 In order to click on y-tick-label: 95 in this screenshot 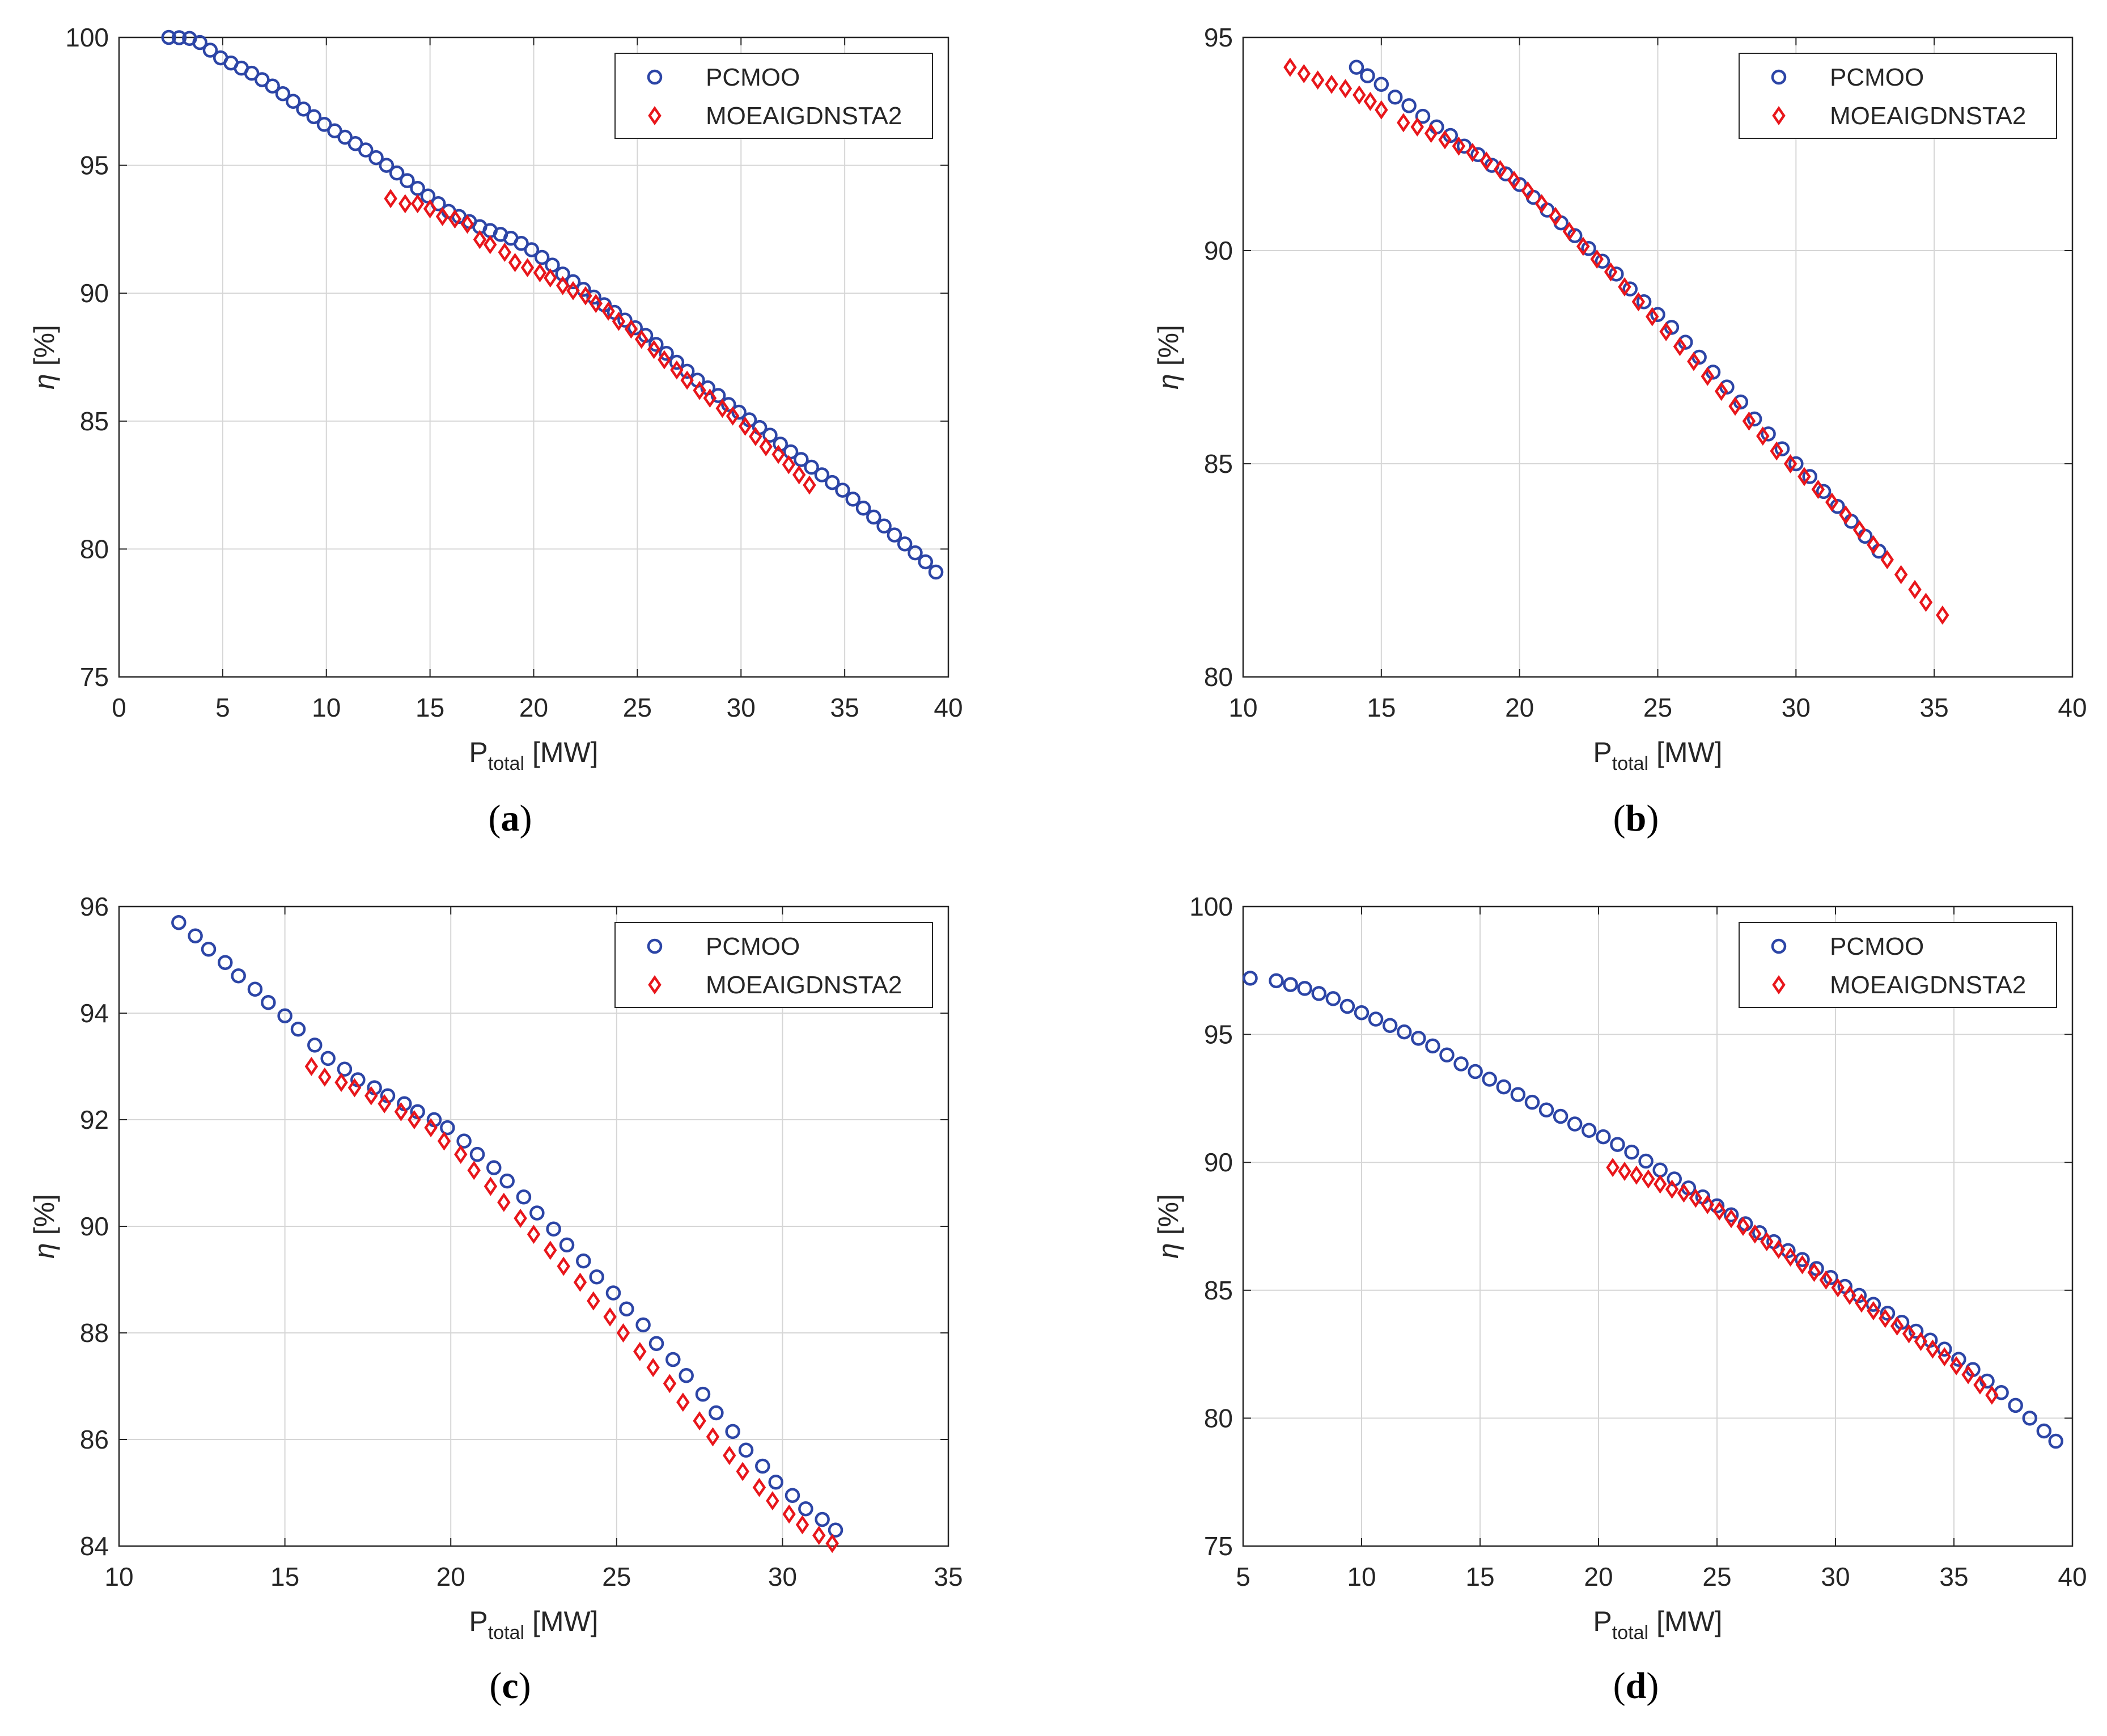, I will do `click(1218, 1035)`.